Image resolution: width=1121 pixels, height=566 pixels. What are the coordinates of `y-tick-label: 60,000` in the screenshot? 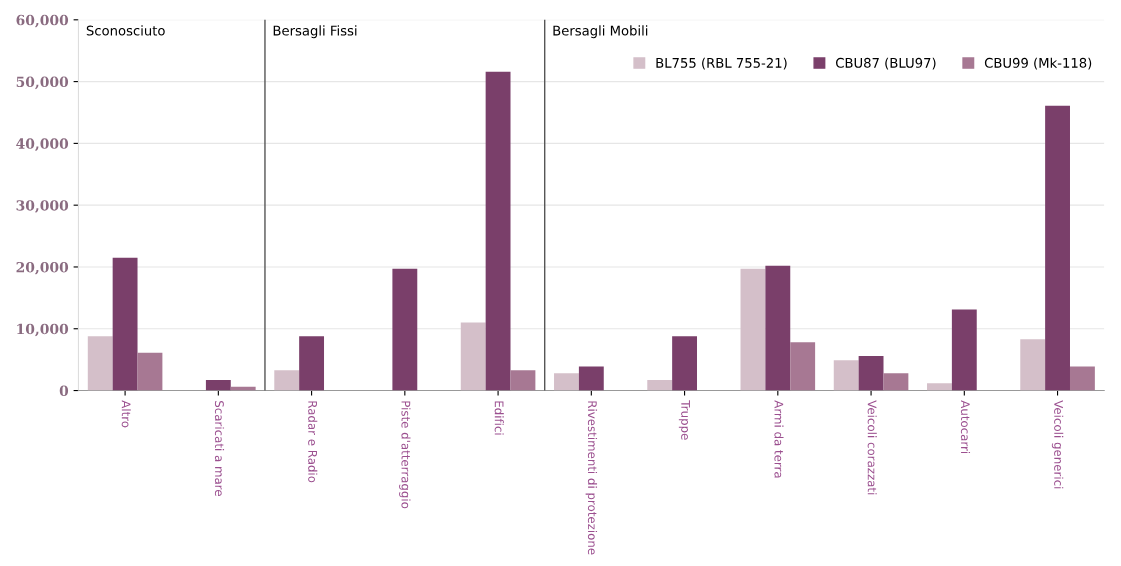 It's located at (42, 21).